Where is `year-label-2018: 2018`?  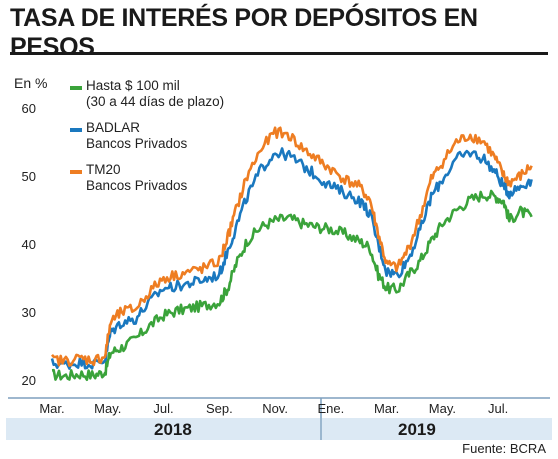
year-label-2018: 2018 is located at coordinates (173, 429).